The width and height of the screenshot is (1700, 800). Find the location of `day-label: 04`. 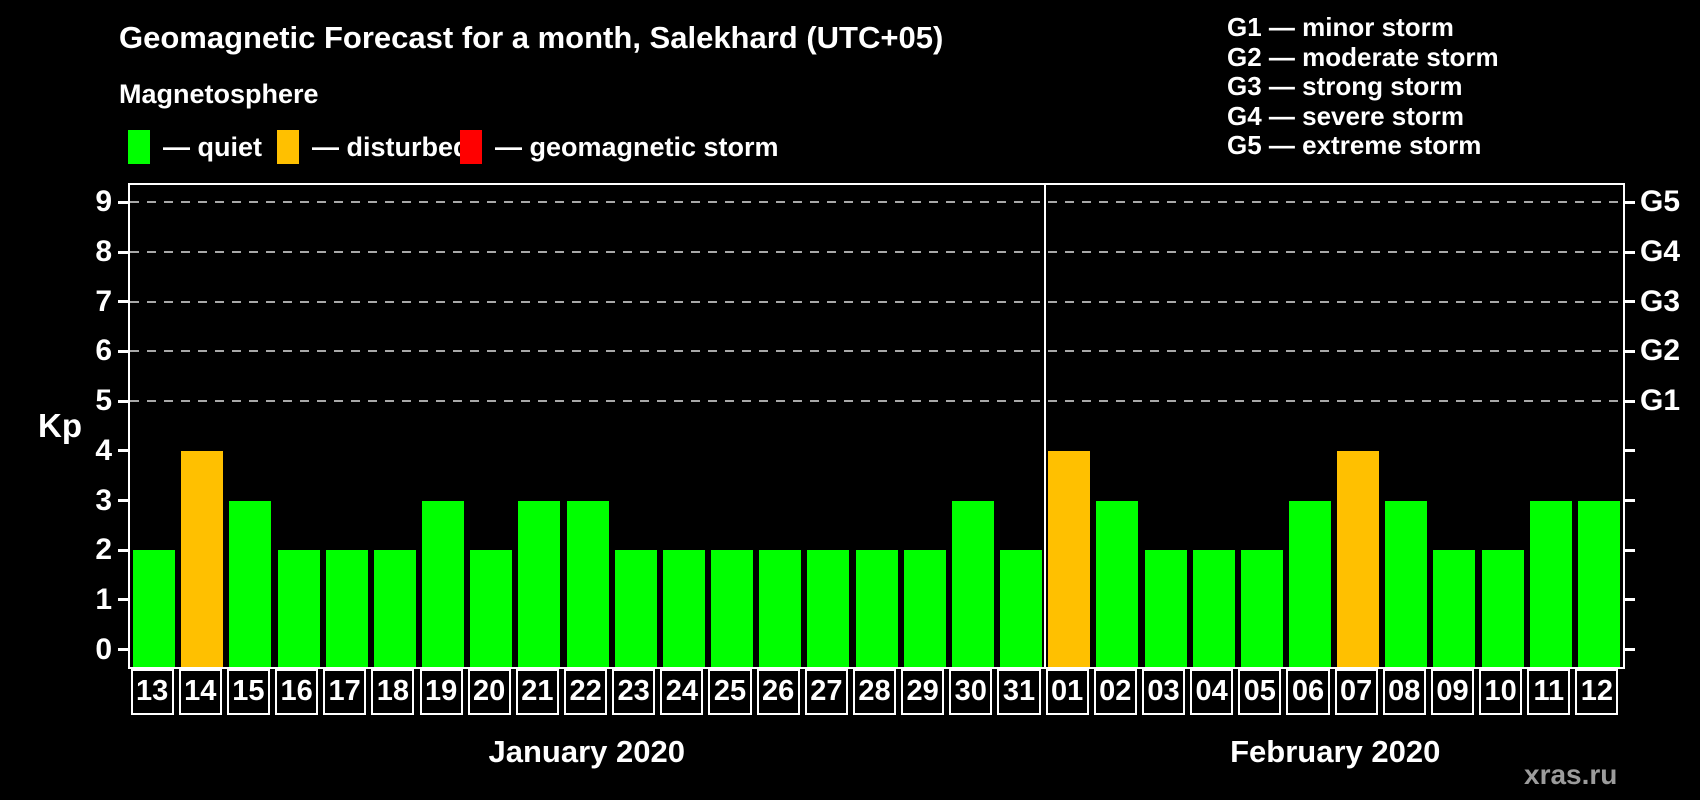

day-label: 04 is located at coordinates (1212, 692).